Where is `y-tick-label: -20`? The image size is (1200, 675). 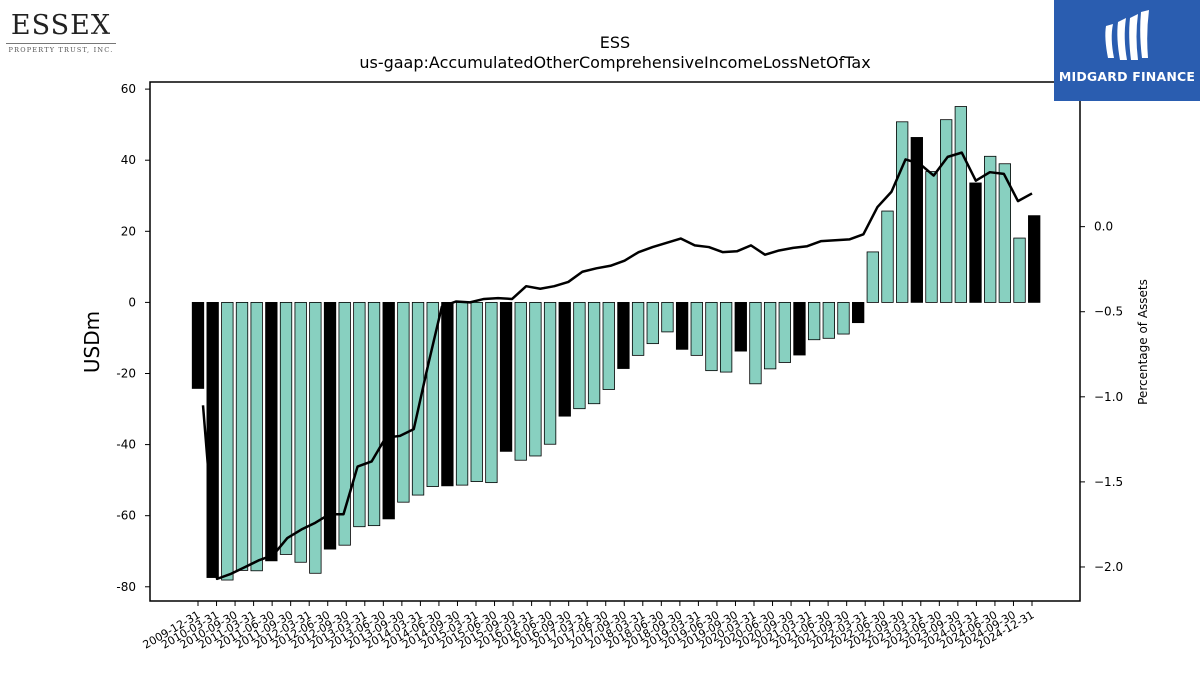 y-tick-label: -20 is located at coordinates (126, 373).